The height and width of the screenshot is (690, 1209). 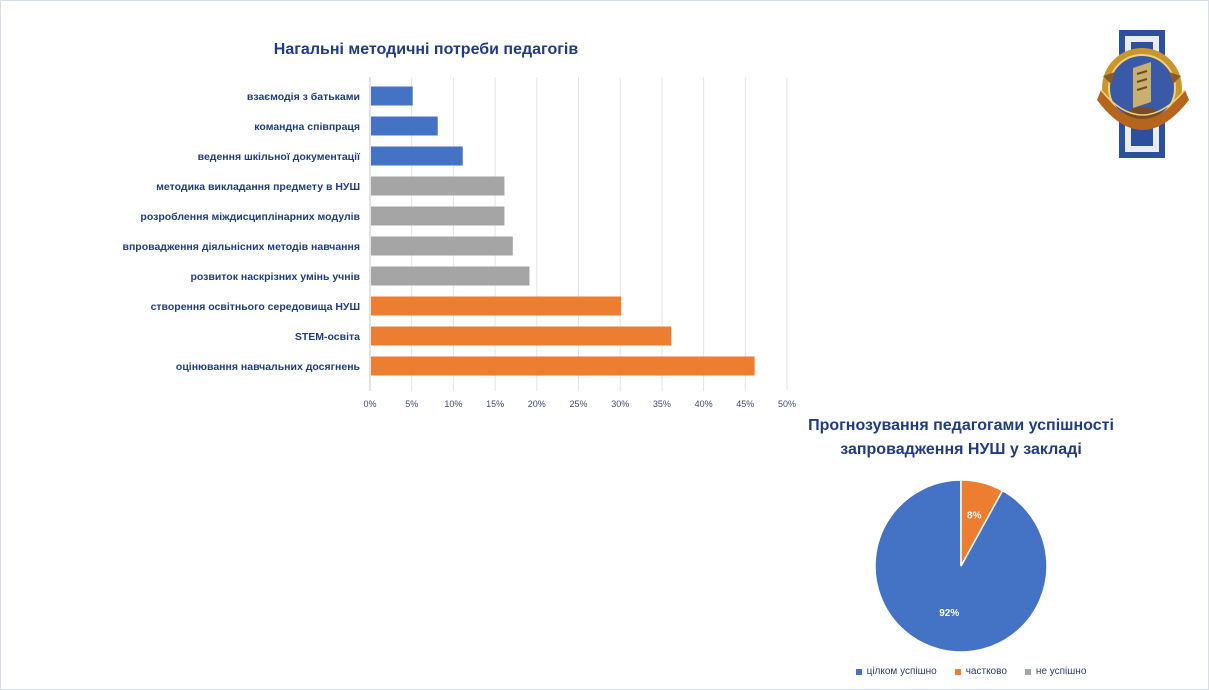 I want to click on category-label: методика викладання предмету в НУШ, so click(x=258, y=187).